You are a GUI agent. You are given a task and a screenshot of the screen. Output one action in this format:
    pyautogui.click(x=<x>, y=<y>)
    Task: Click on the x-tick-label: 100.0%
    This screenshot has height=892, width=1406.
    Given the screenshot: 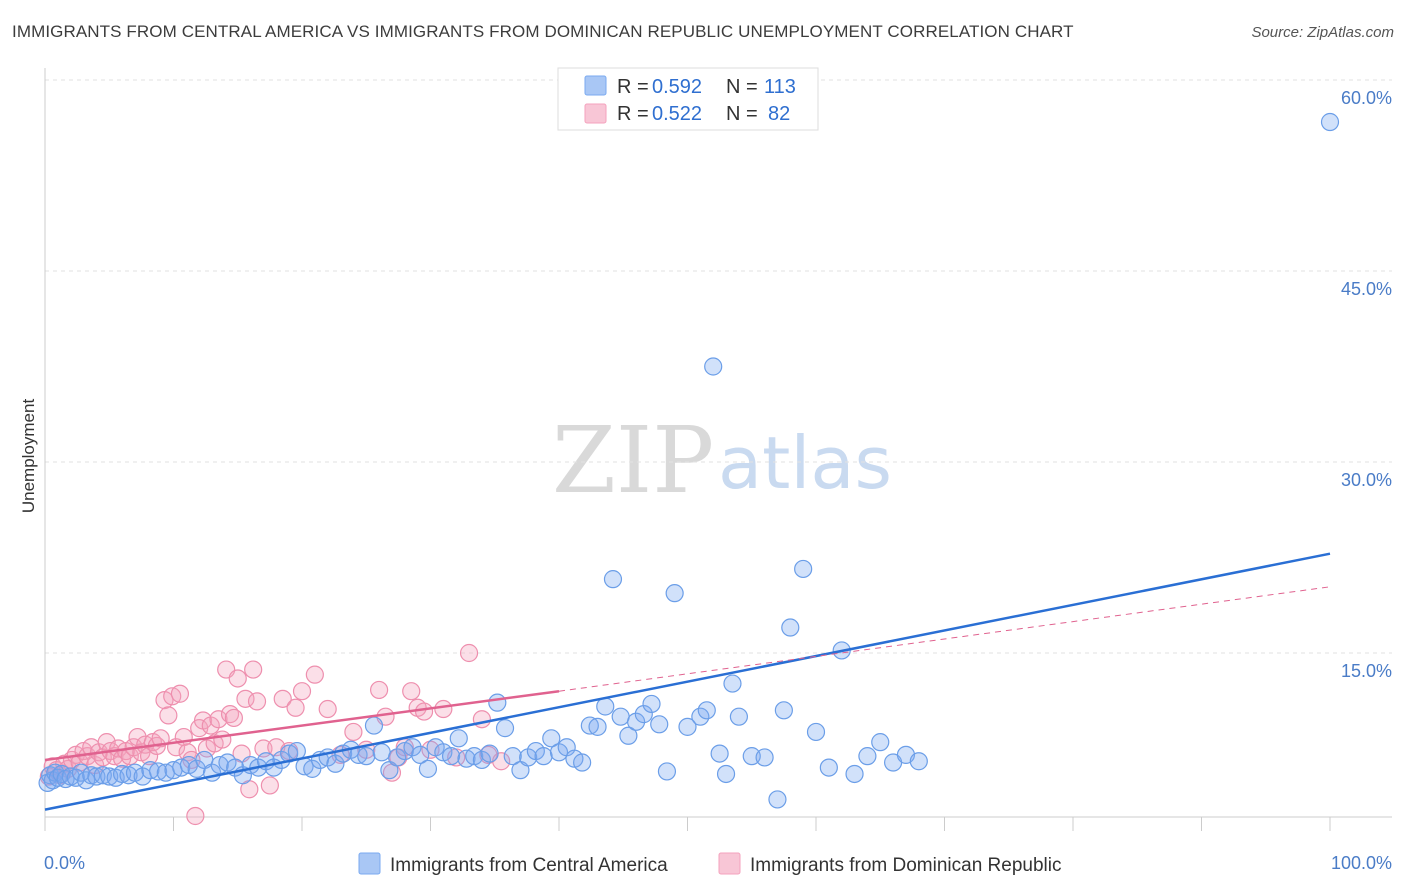 What is the action you would take?
    pyautogui.click(x=1361, y=863)
    